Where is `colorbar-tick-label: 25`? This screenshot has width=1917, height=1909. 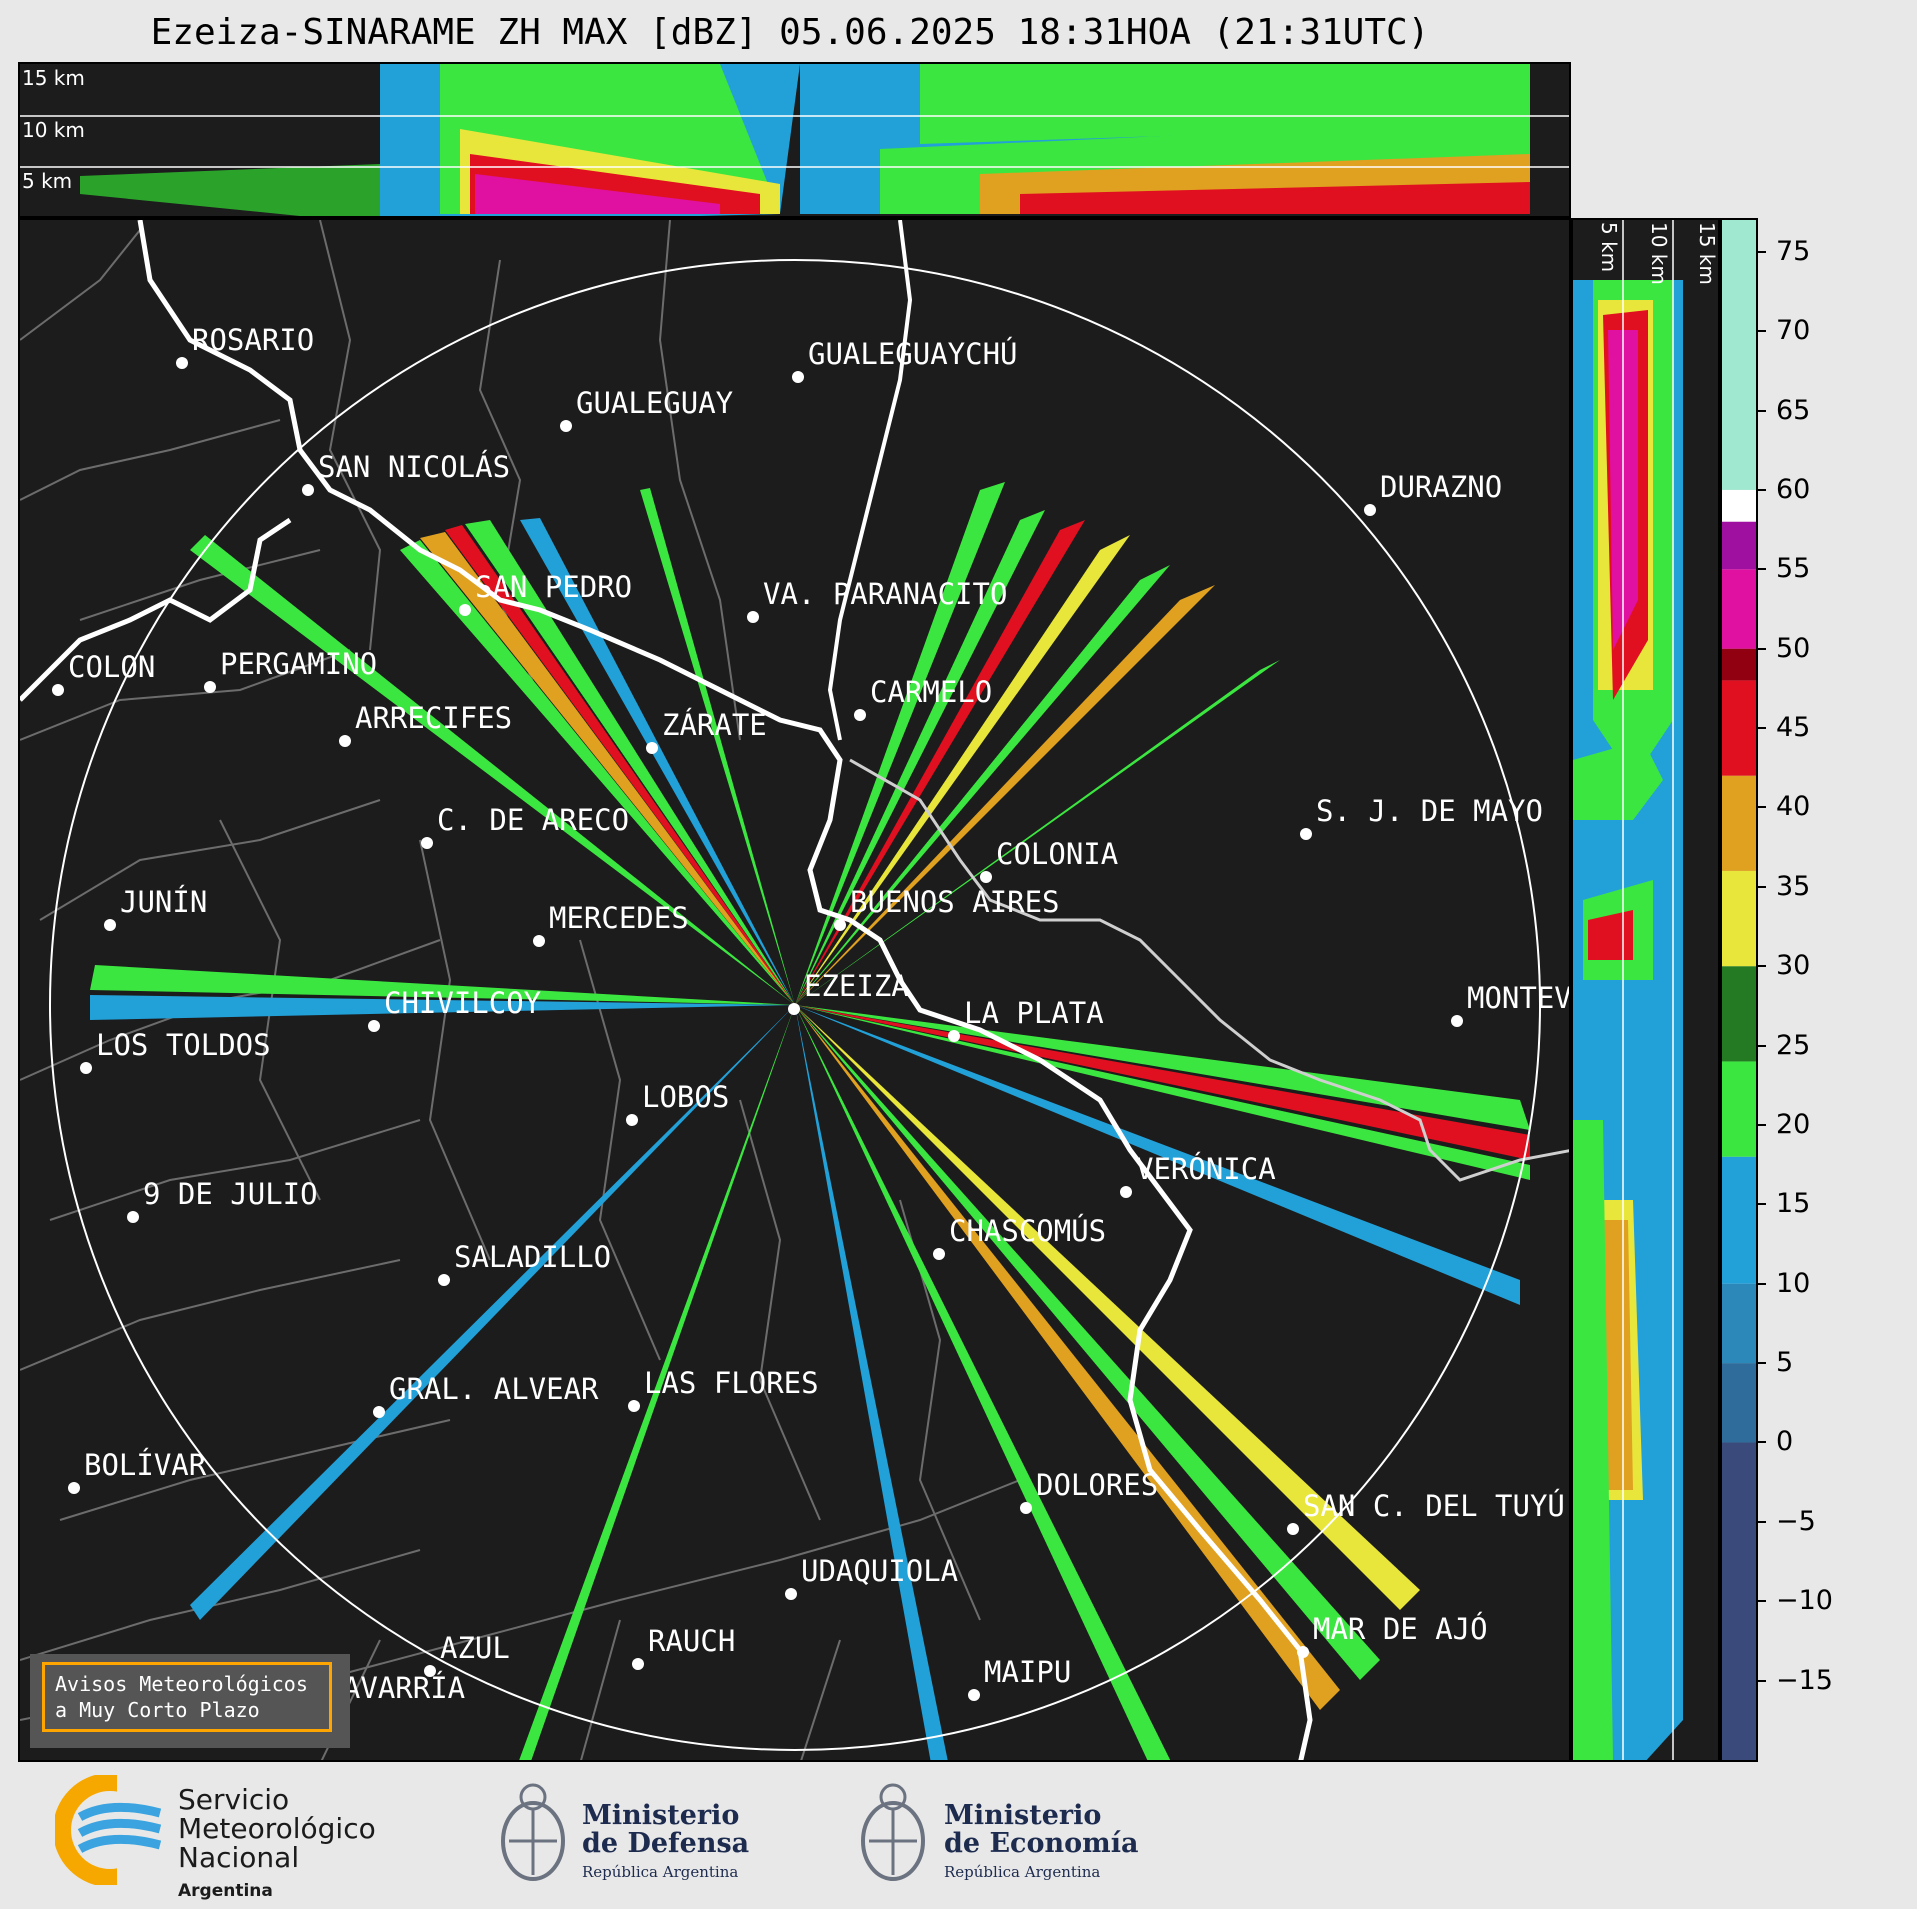 colorbar-tick-label: 25 is located at coordinates (1793, 1045).